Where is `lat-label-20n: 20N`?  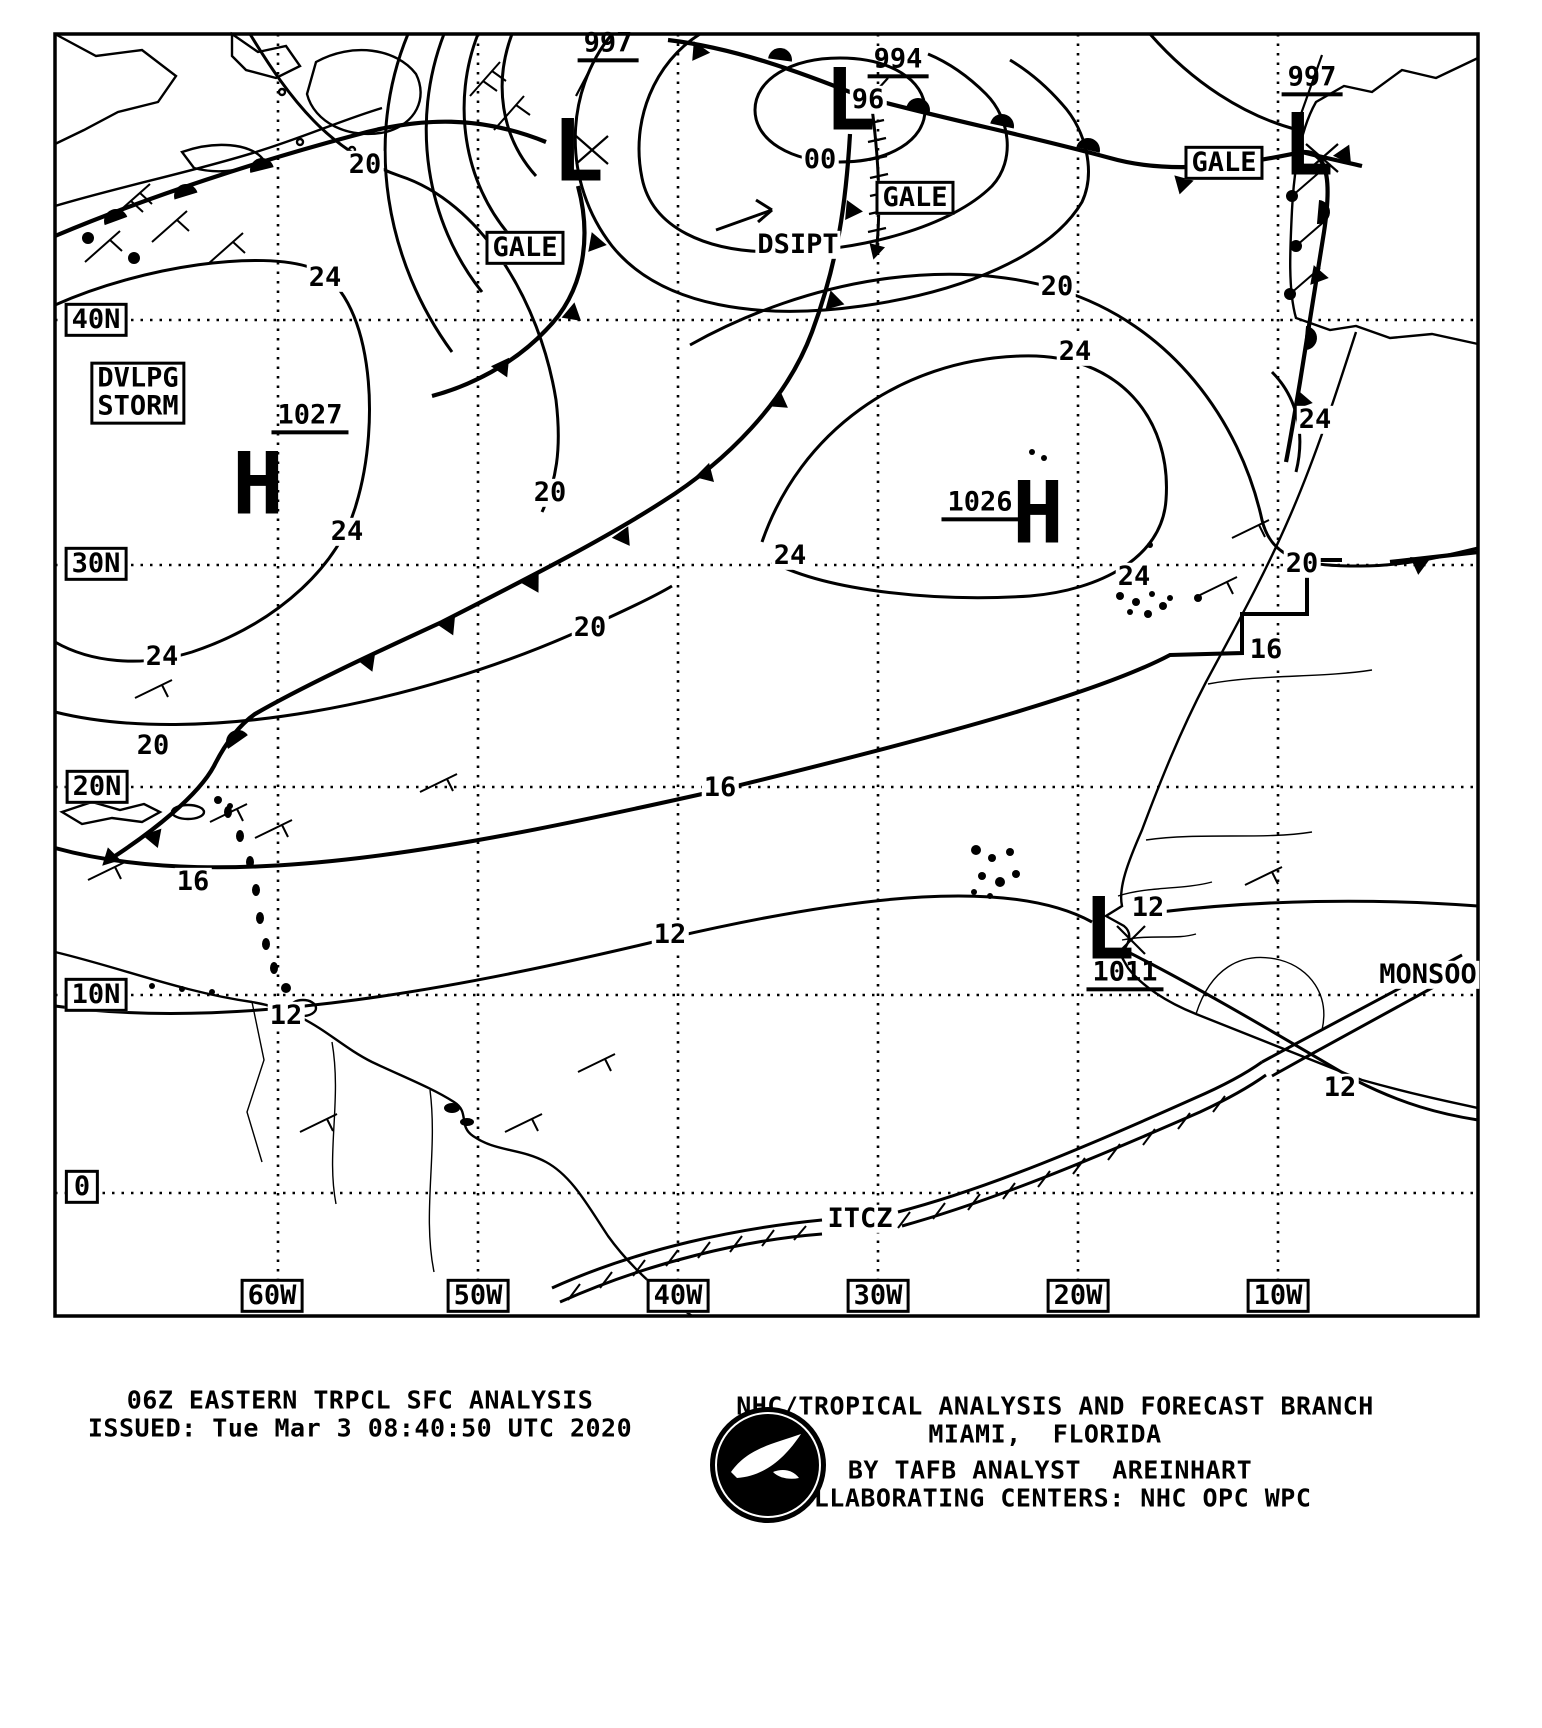
lat-label-20n: 20N is located at coordinates (97, 787).